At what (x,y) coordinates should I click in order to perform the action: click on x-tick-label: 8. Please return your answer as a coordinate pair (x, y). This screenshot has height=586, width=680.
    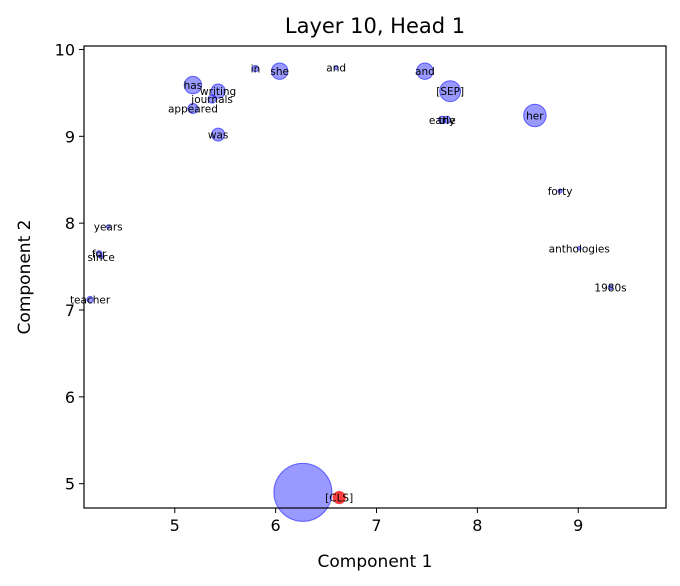
    Looking at the image, I should click on (477, 525).